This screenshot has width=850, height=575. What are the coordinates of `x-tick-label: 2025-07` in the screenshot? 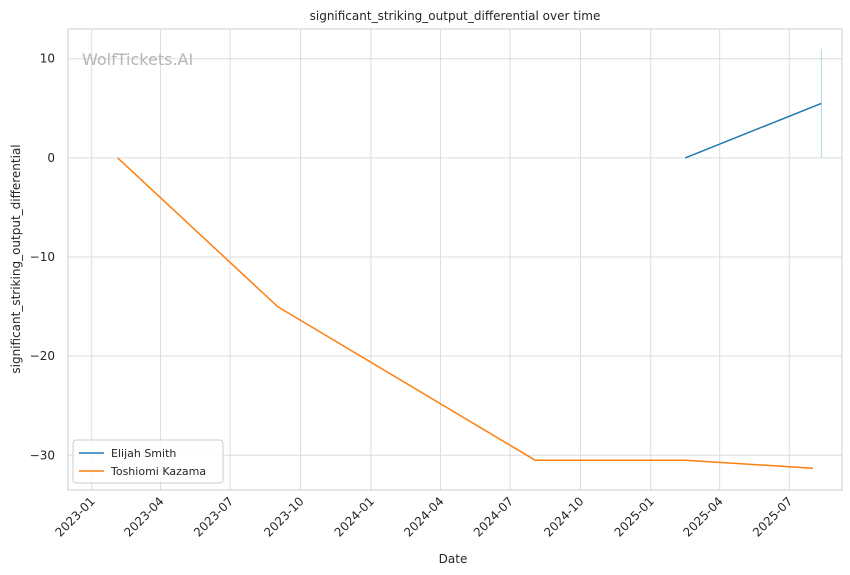 It's located at (772, 516).